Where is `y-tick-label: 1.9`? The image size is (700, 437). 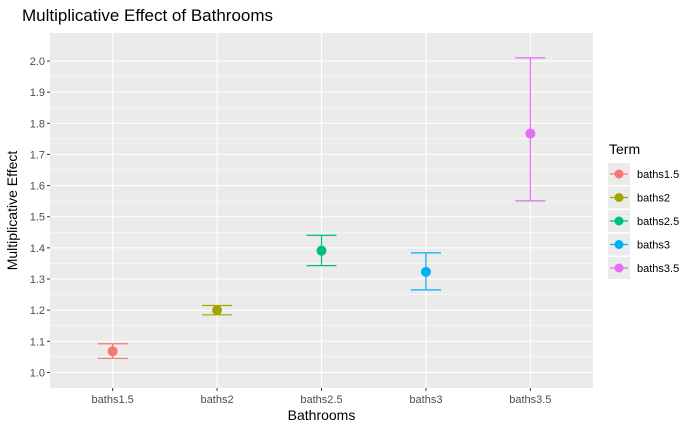 y-tick-label: 1.9 is located at coordinates (37, 93).